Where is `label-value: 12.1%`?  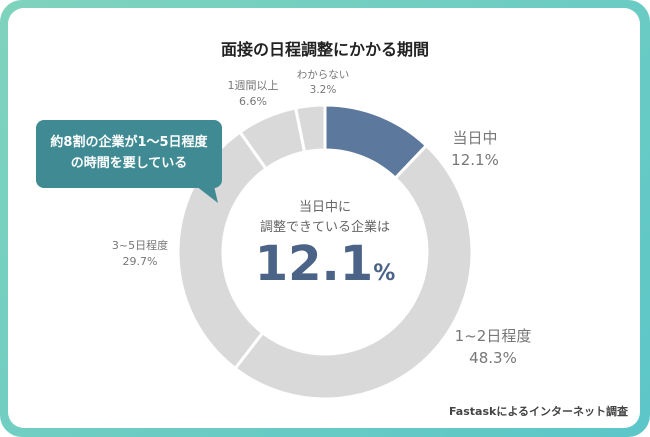
label-value: 12.1% is located at coordinates (475, 159).